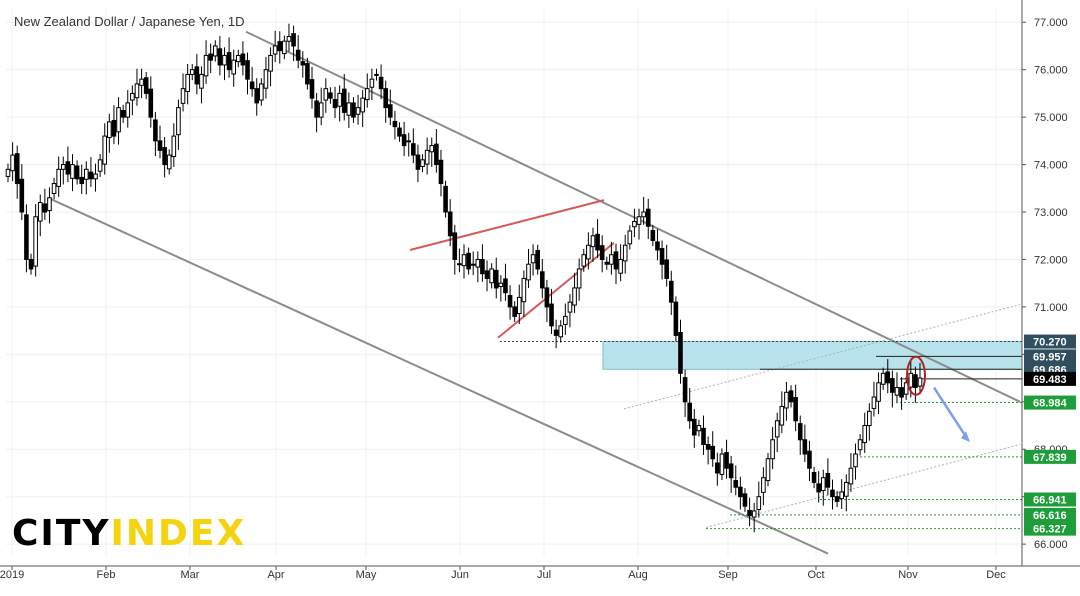 This screenshot has height=596, width=1080. I want to click on highlight-ellipse, so click(916, 375).